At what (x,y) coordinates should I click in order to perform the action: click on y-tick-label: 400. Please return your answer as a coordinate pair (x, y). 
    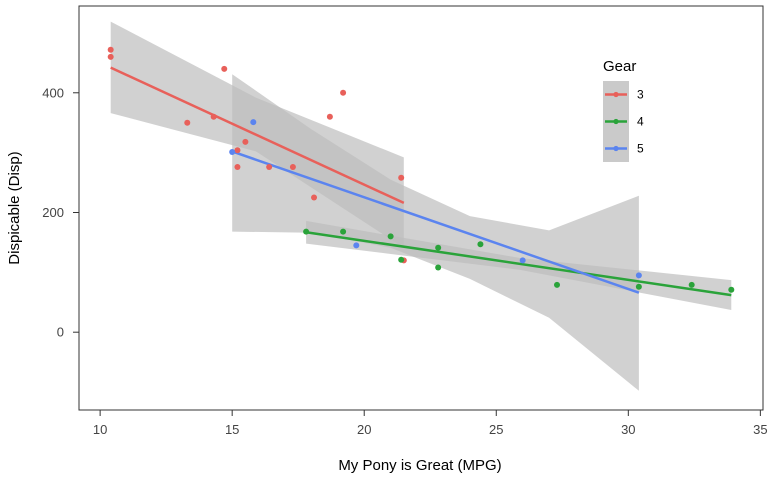
    Looking at the image, I should click on (53, 92).